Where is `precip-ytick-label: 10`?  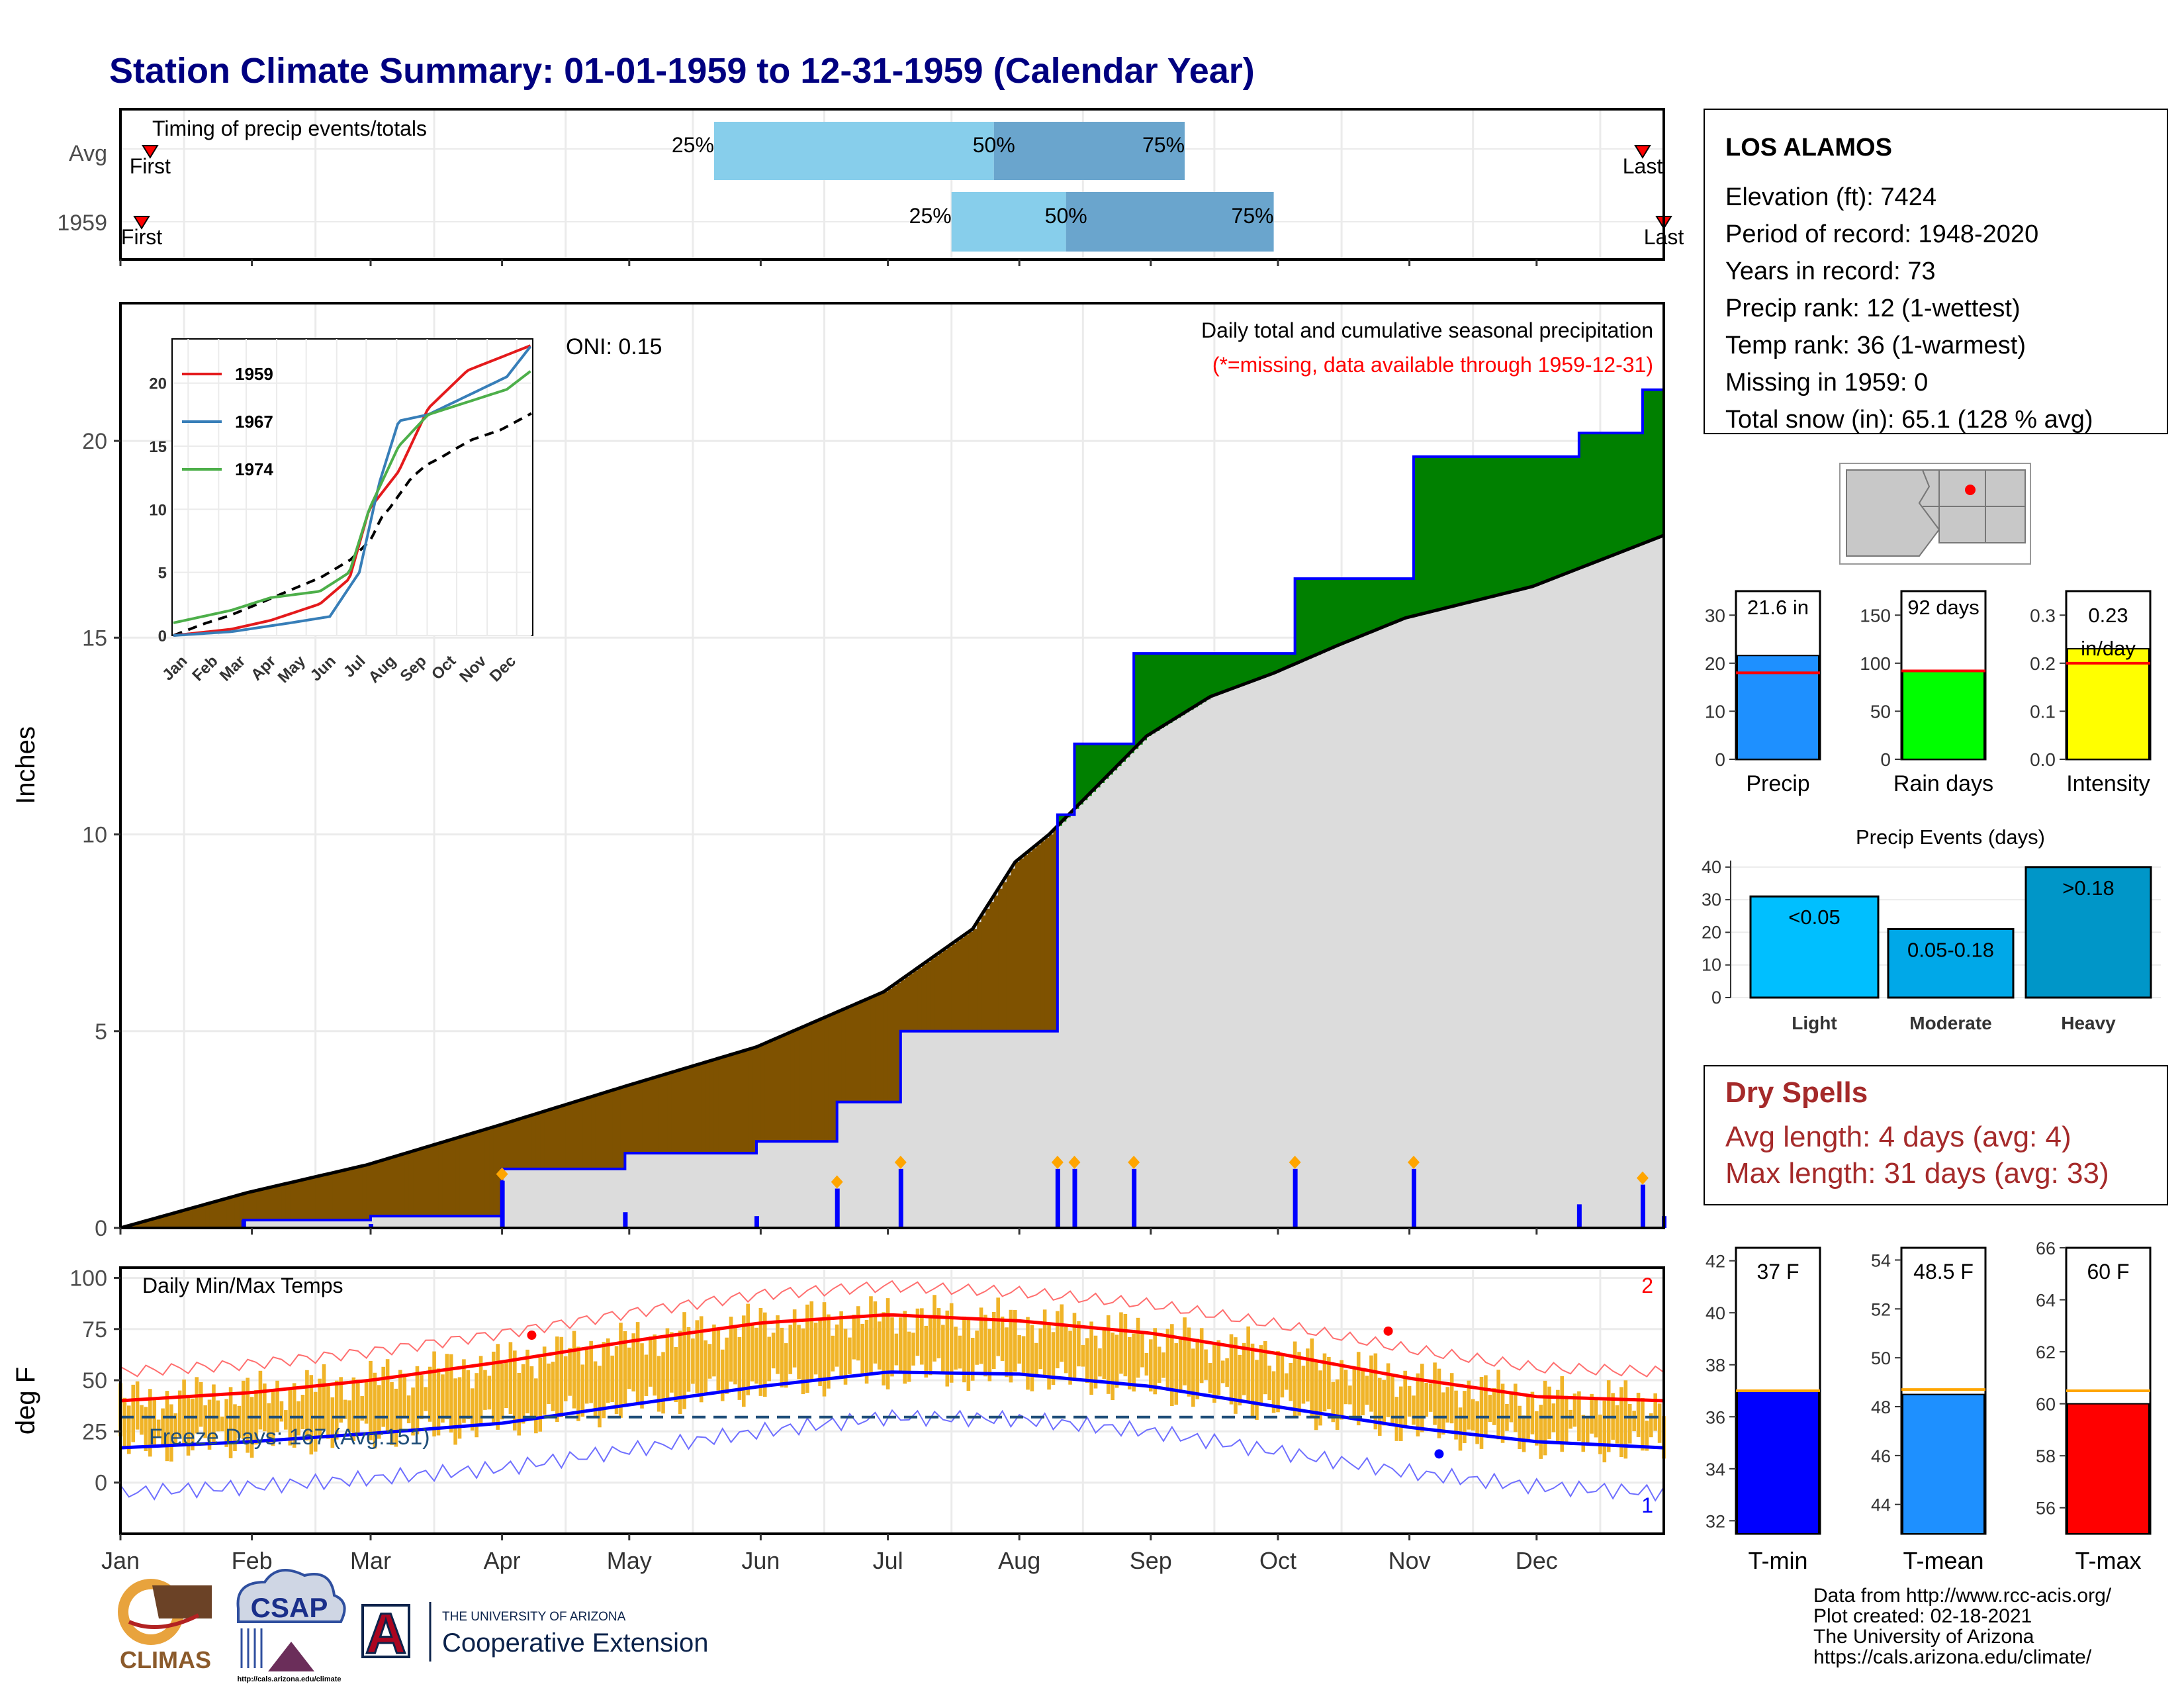 precip-ytick-label: 10 is located at coordinates (95, 835).